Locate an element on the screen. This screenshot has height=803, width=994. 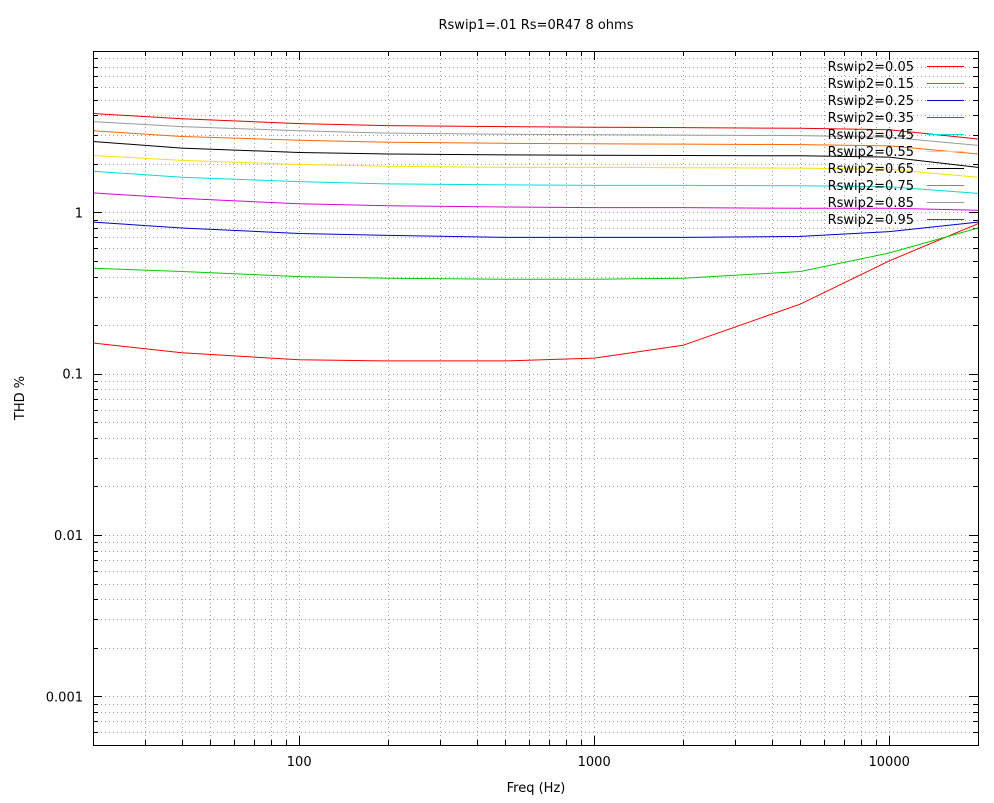
legend-label: Rswip2=0.95 is located at coordinates (871, 220).